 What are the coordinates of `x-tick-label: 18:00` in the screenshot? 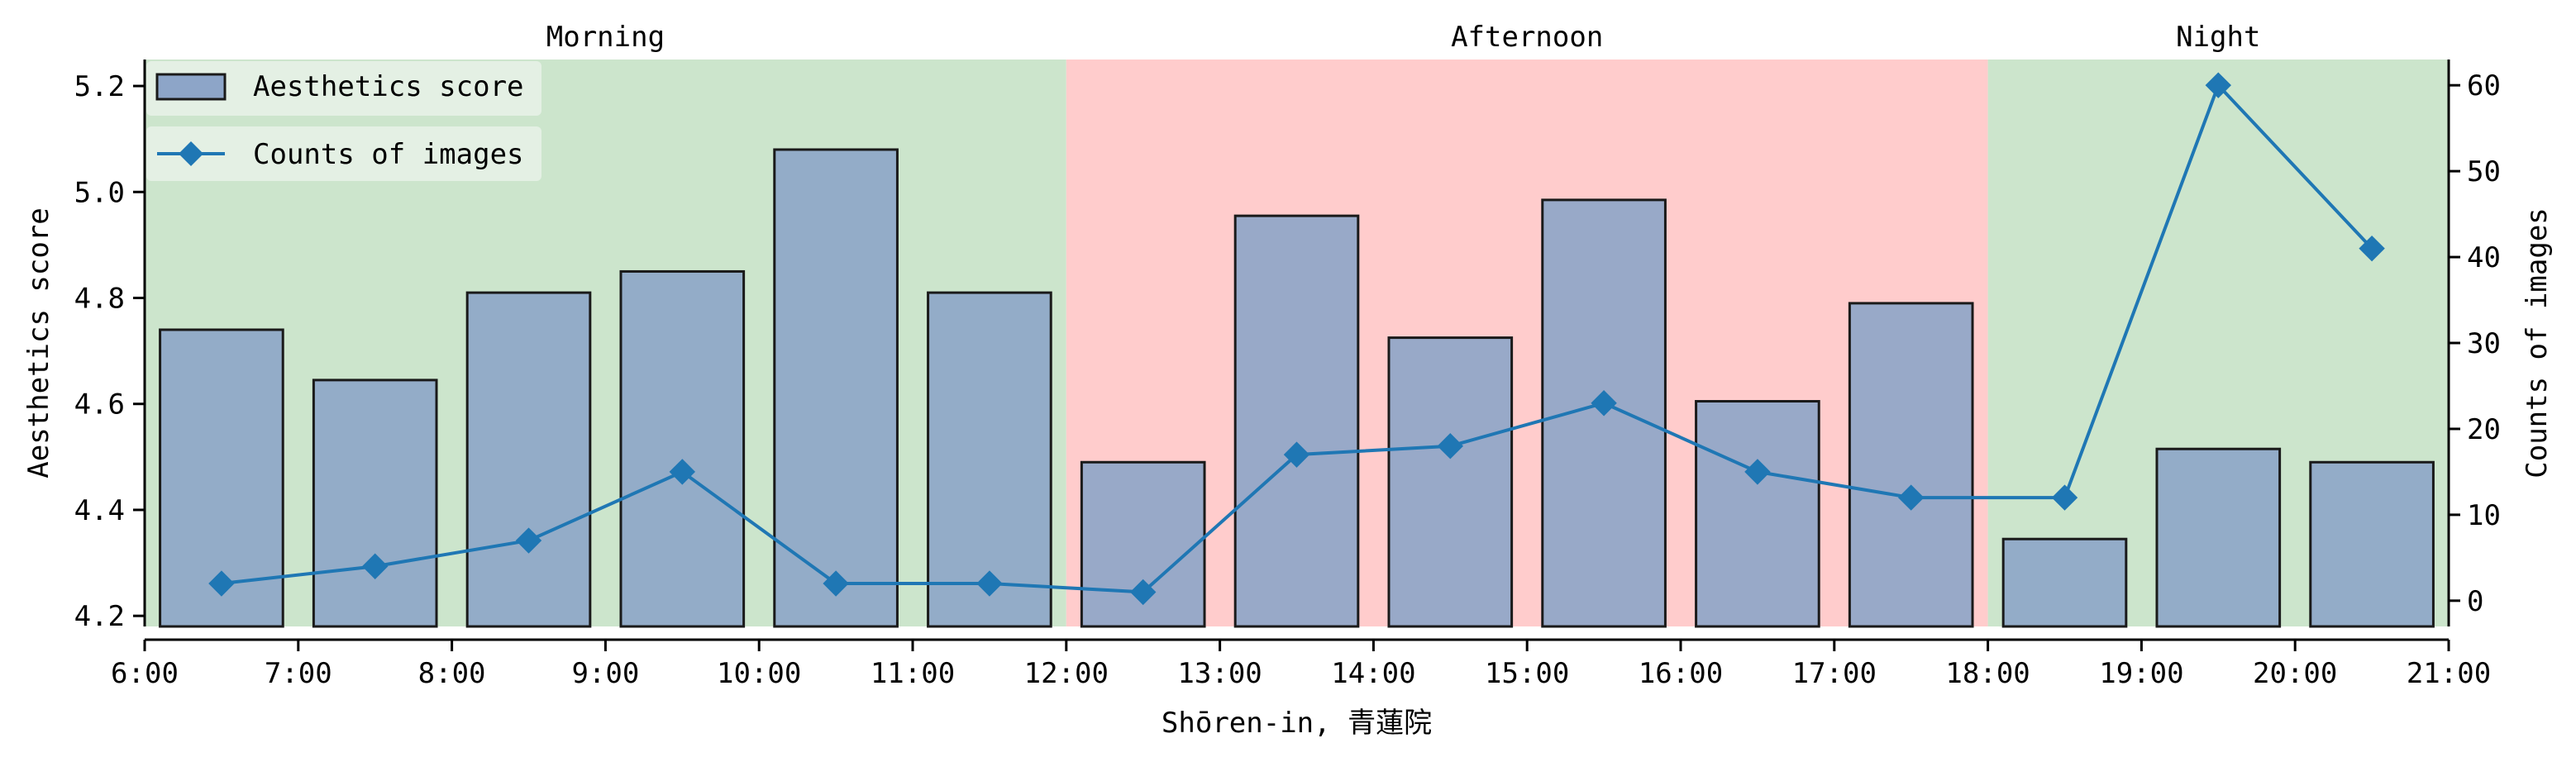 It's located at (1987, 673).